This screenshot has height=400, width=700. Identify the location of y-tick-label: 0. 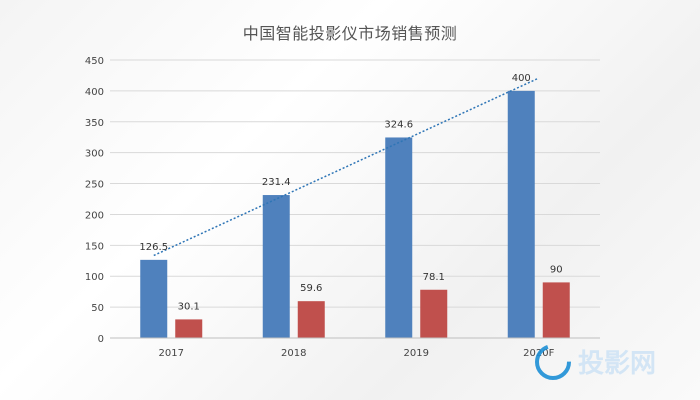
(101, 339).